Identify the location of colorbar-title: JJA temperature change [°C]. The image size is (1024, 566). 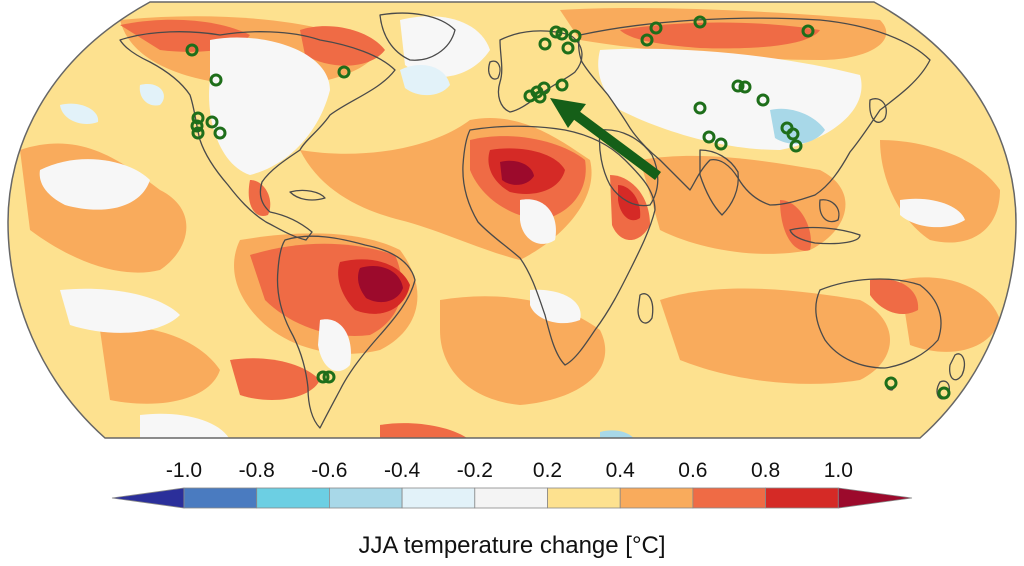
(512, 545).